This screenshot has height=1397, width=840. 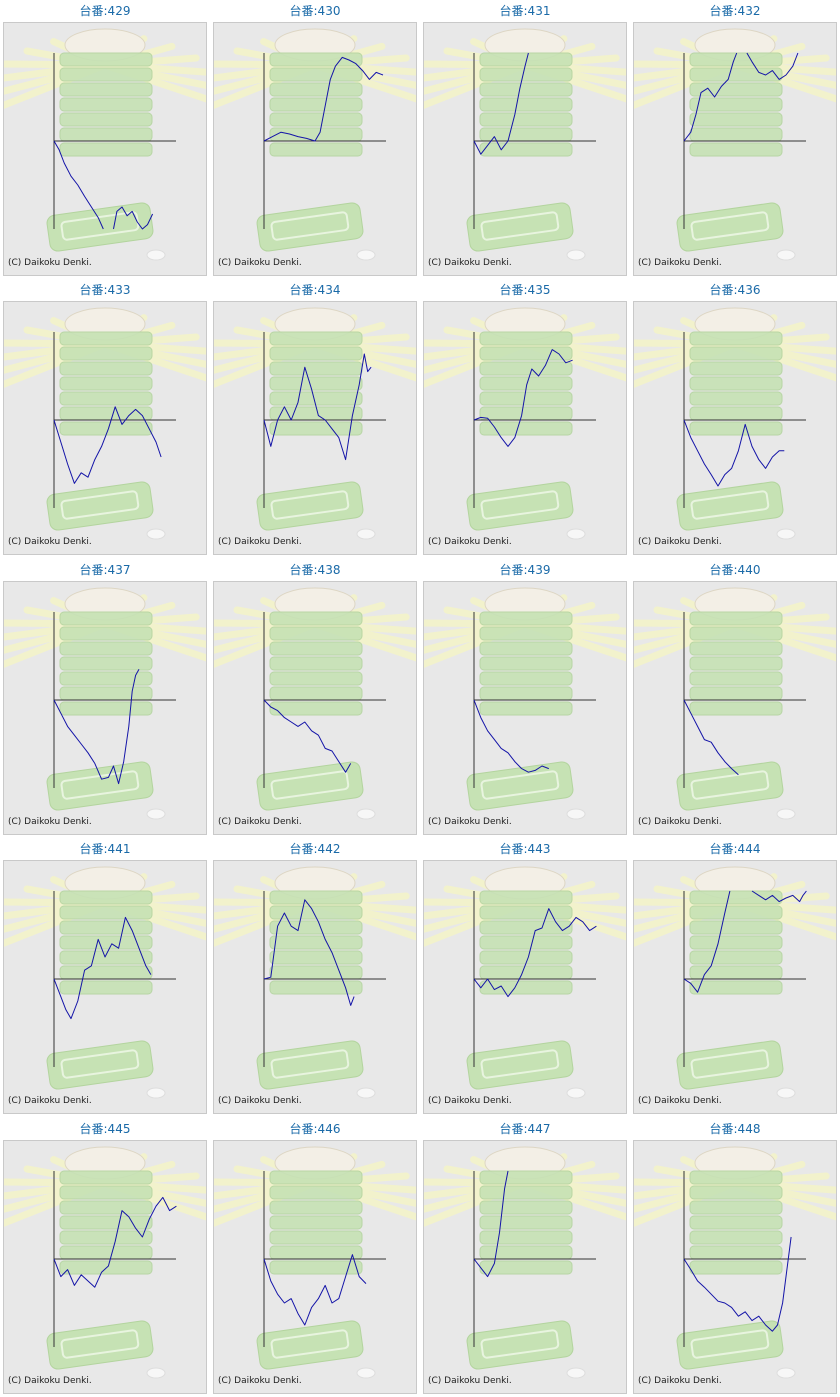 I want to click on chart-title: 台番:437, so click(x=105, y=569).